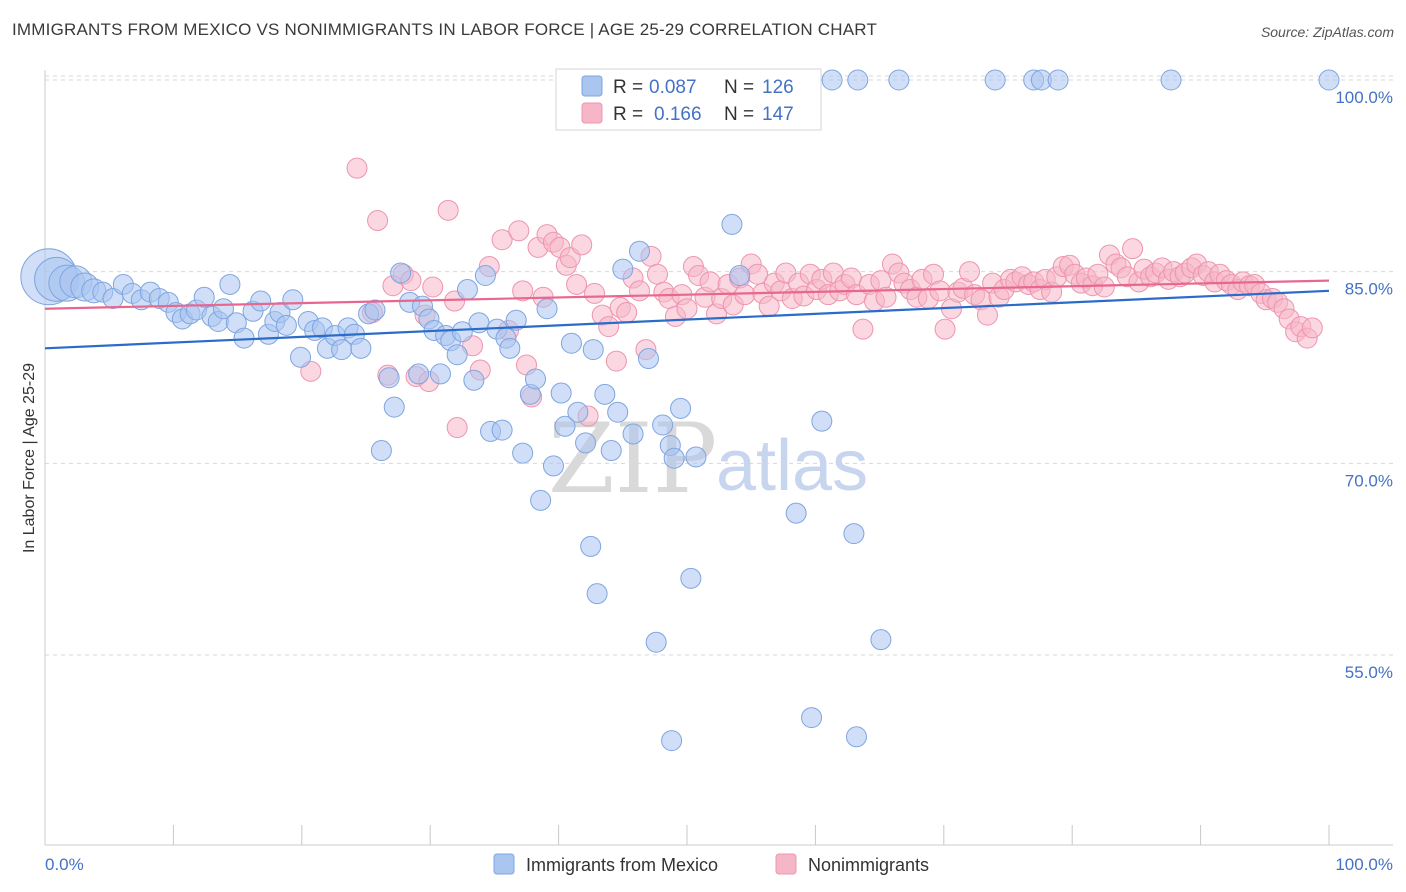 This screenshot has height=892, width=1406. I want to click on y-axis-title: In Labor Force | Age 25-29, so click(29, 458).